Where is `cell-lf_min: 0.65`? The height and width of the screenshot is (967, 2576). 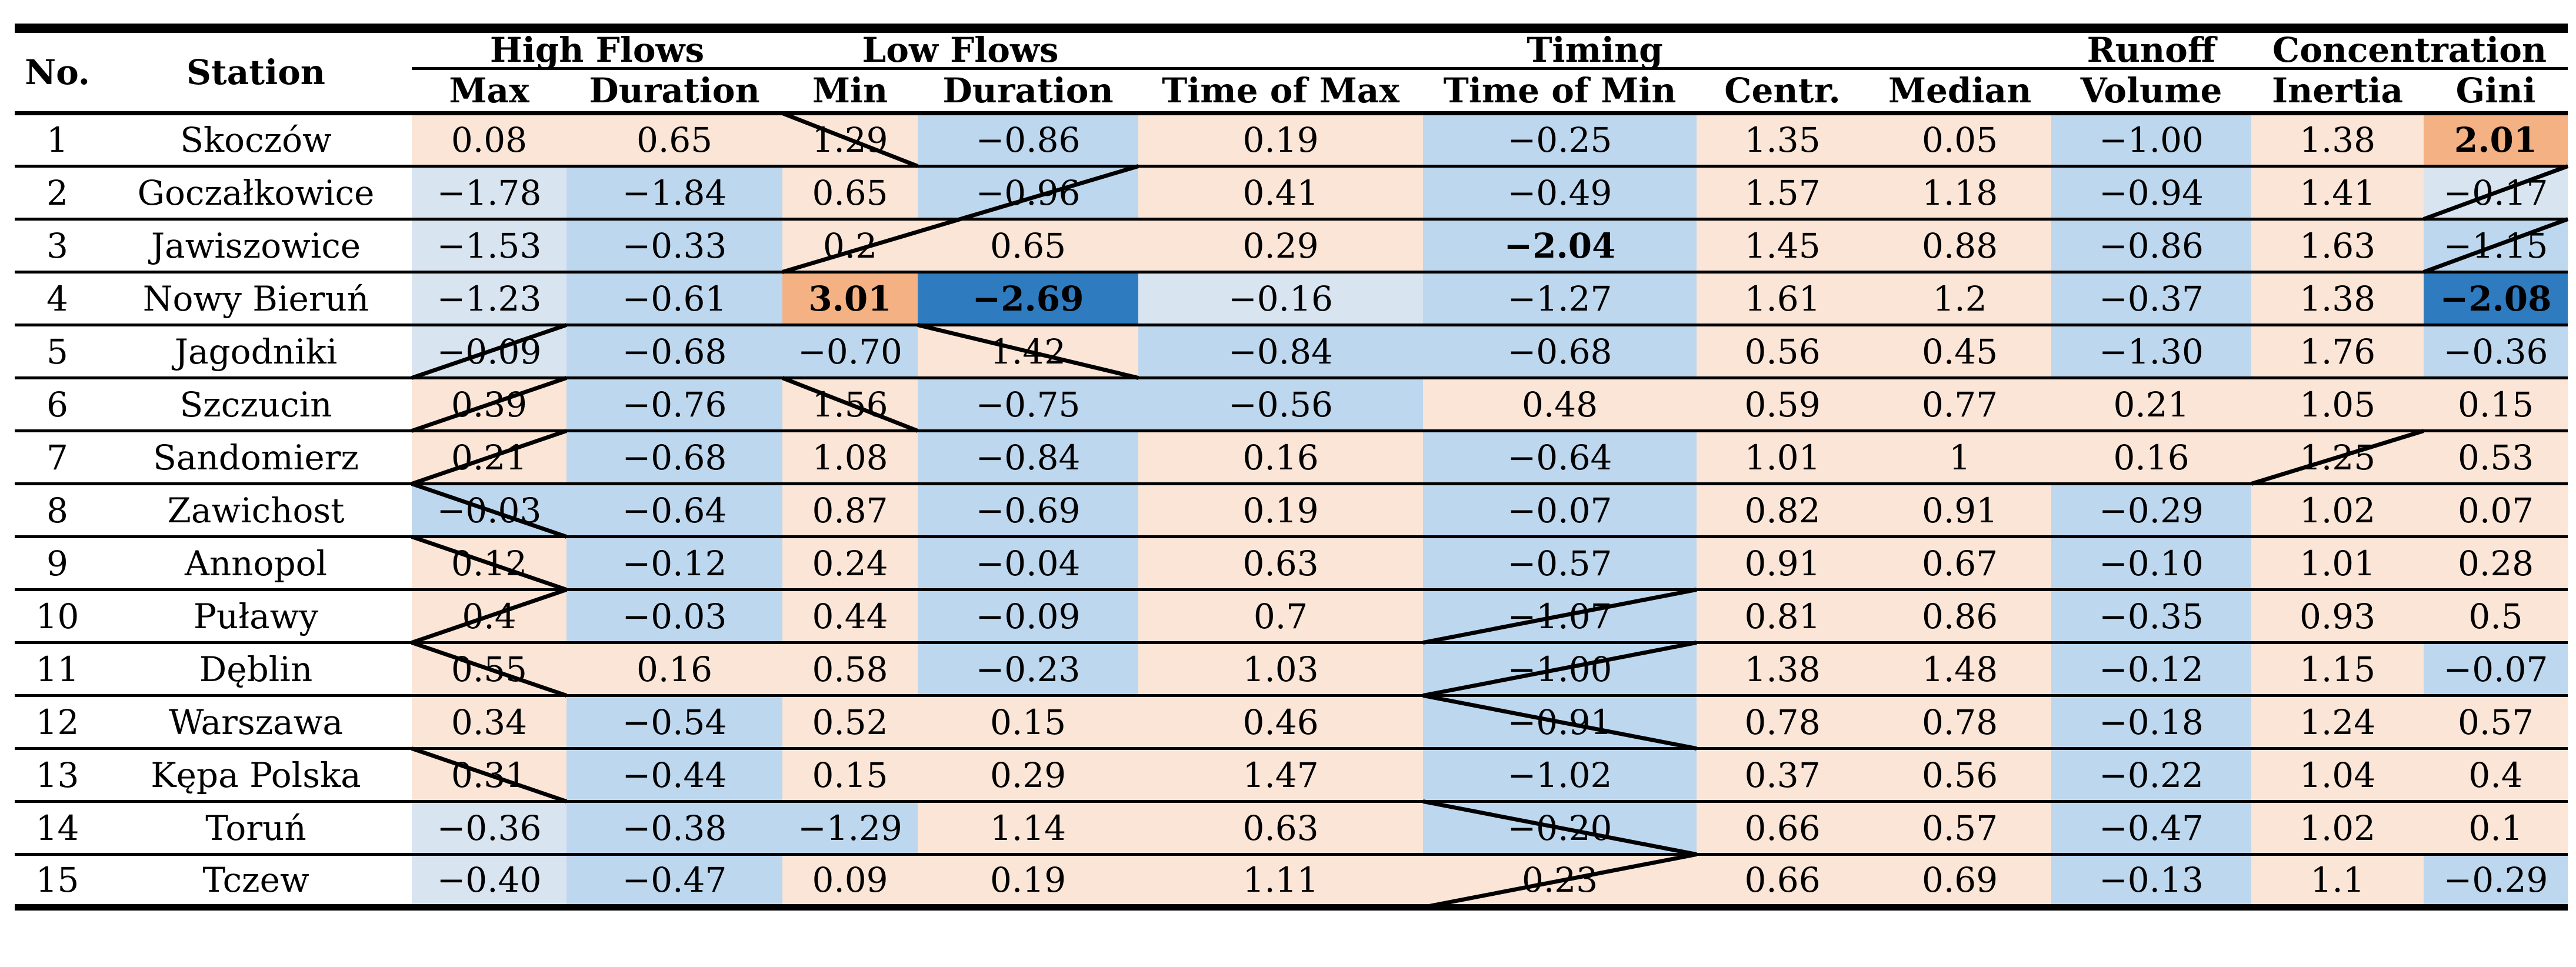
cell-lf_min: 0.65 is located at coordinates (850, 193).